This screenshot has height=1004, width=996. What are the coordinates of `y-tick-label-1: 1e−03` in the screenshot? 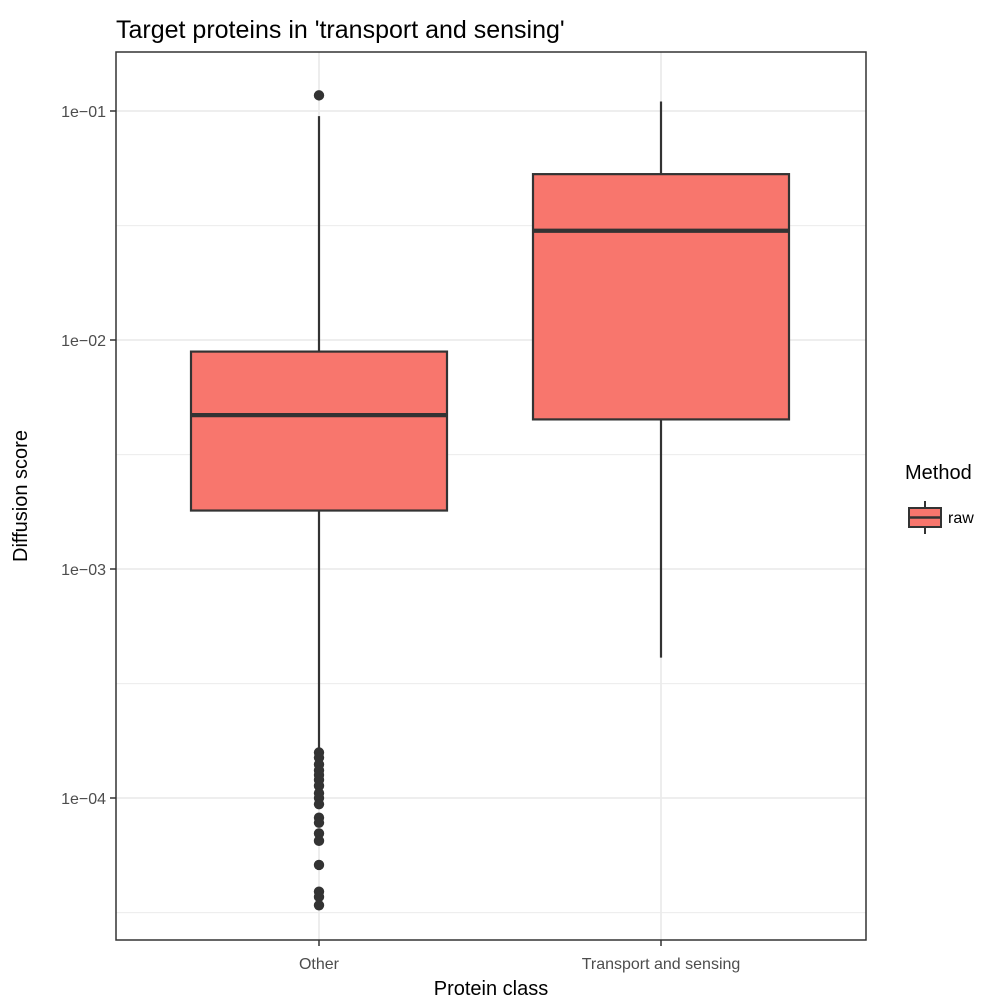 It's located at (83, 570).